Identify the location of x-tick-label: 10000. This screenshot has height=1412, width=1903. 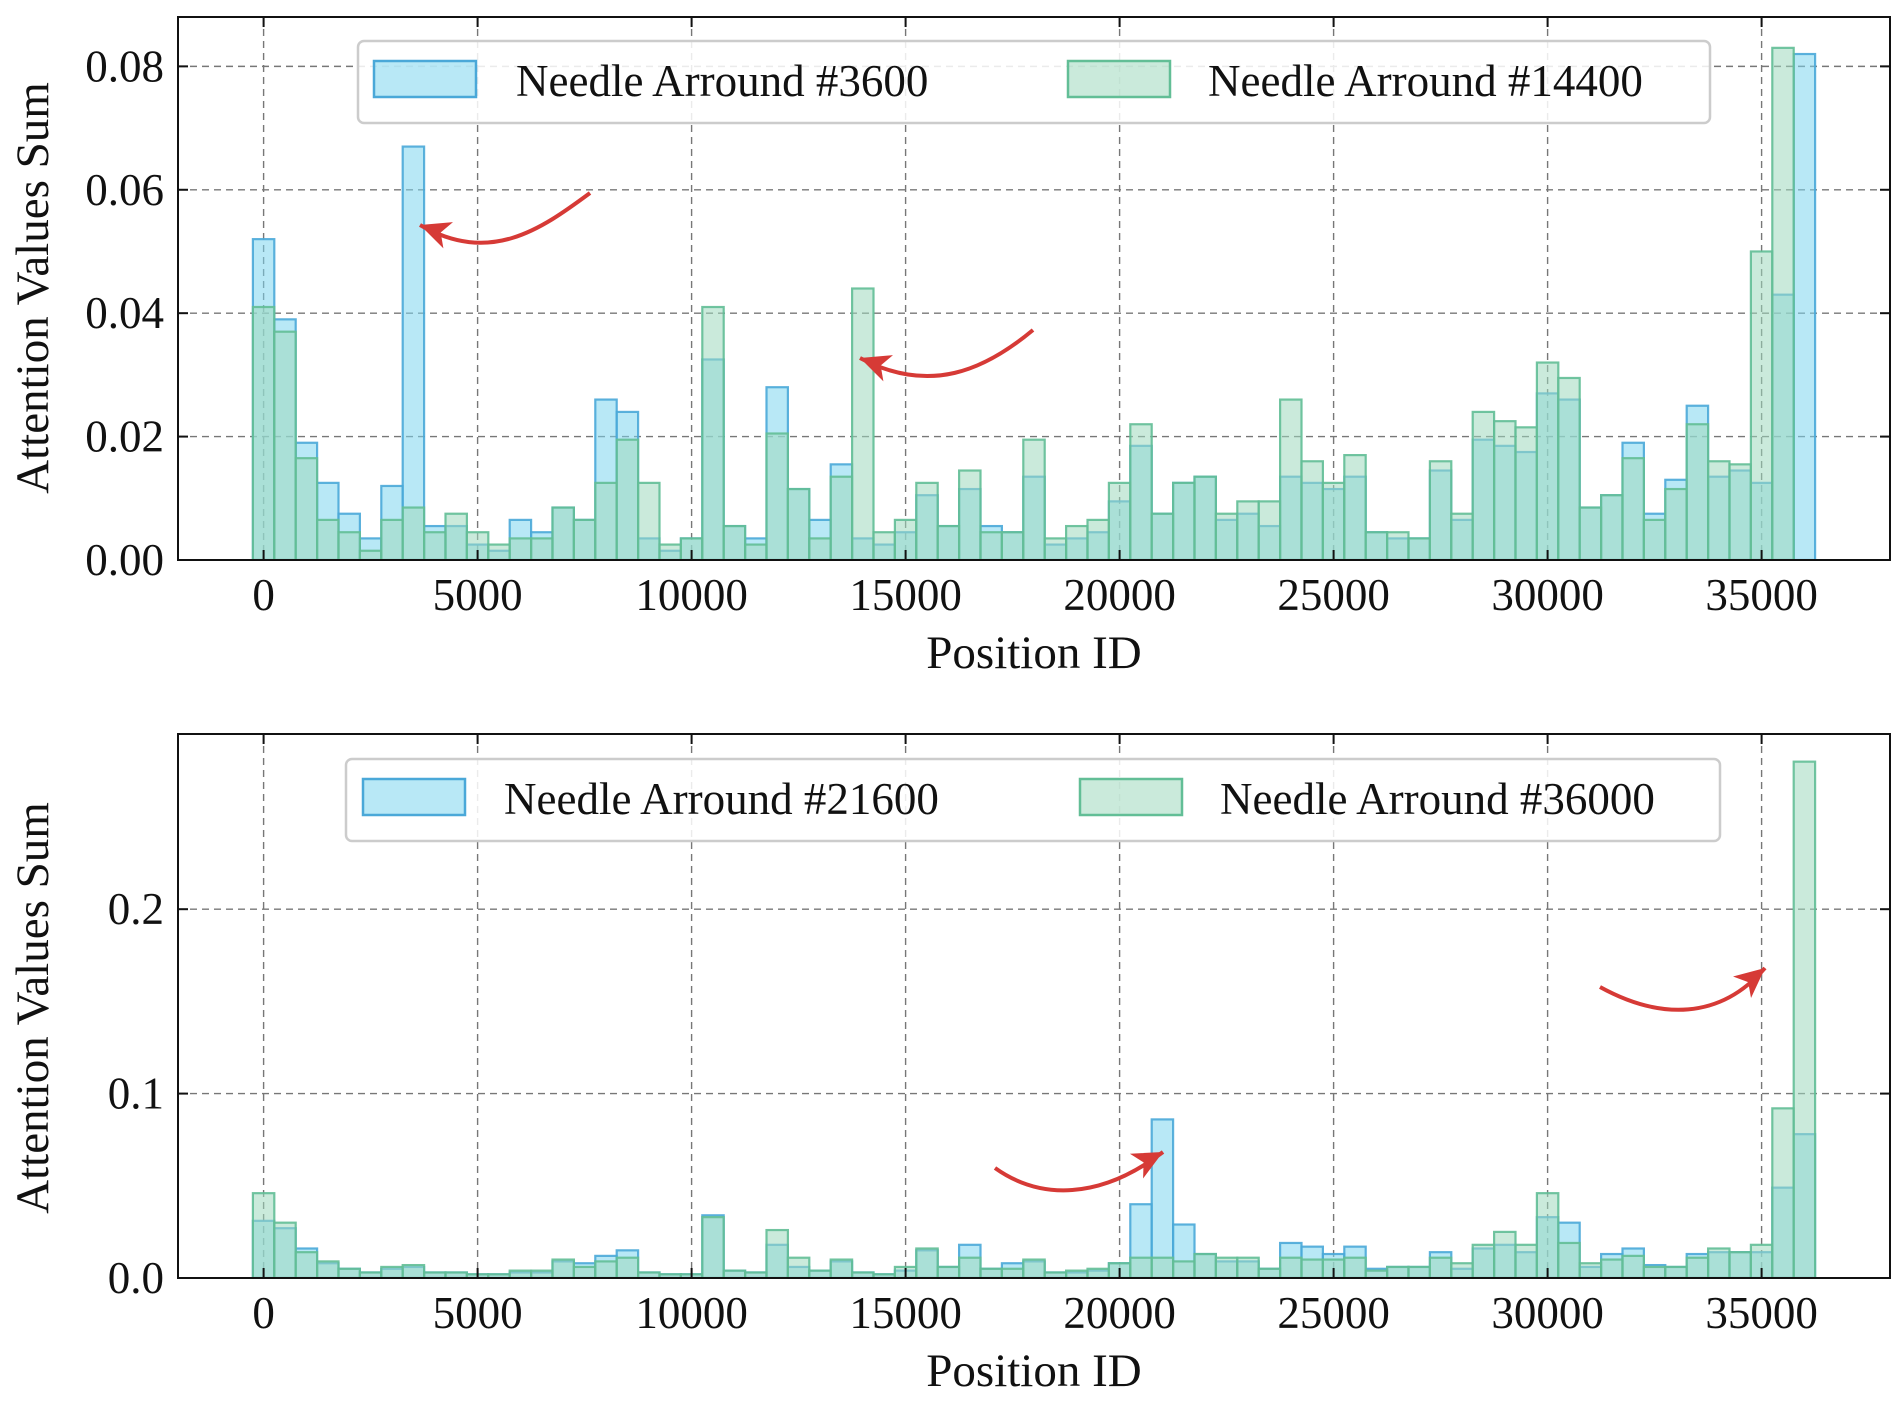
(691, 1313).